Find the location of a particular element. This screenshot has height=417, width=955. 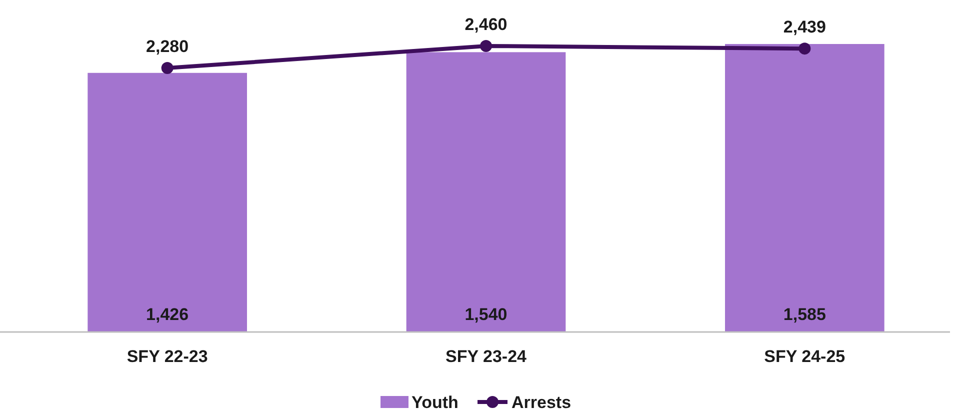

x-tick-label: SFY 22-23 is located at coordinates (167, 356).